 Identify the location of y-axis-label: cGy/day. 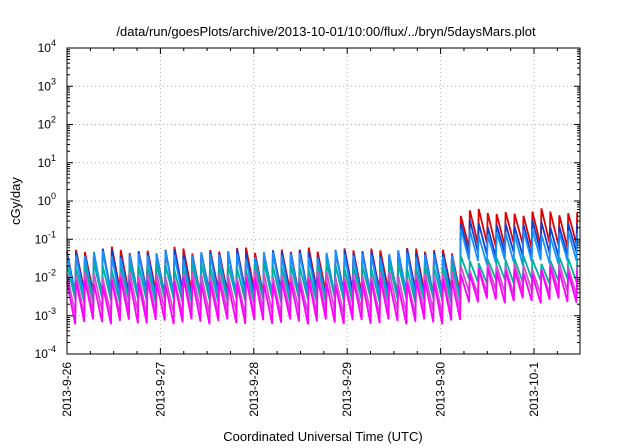
(15, 201).